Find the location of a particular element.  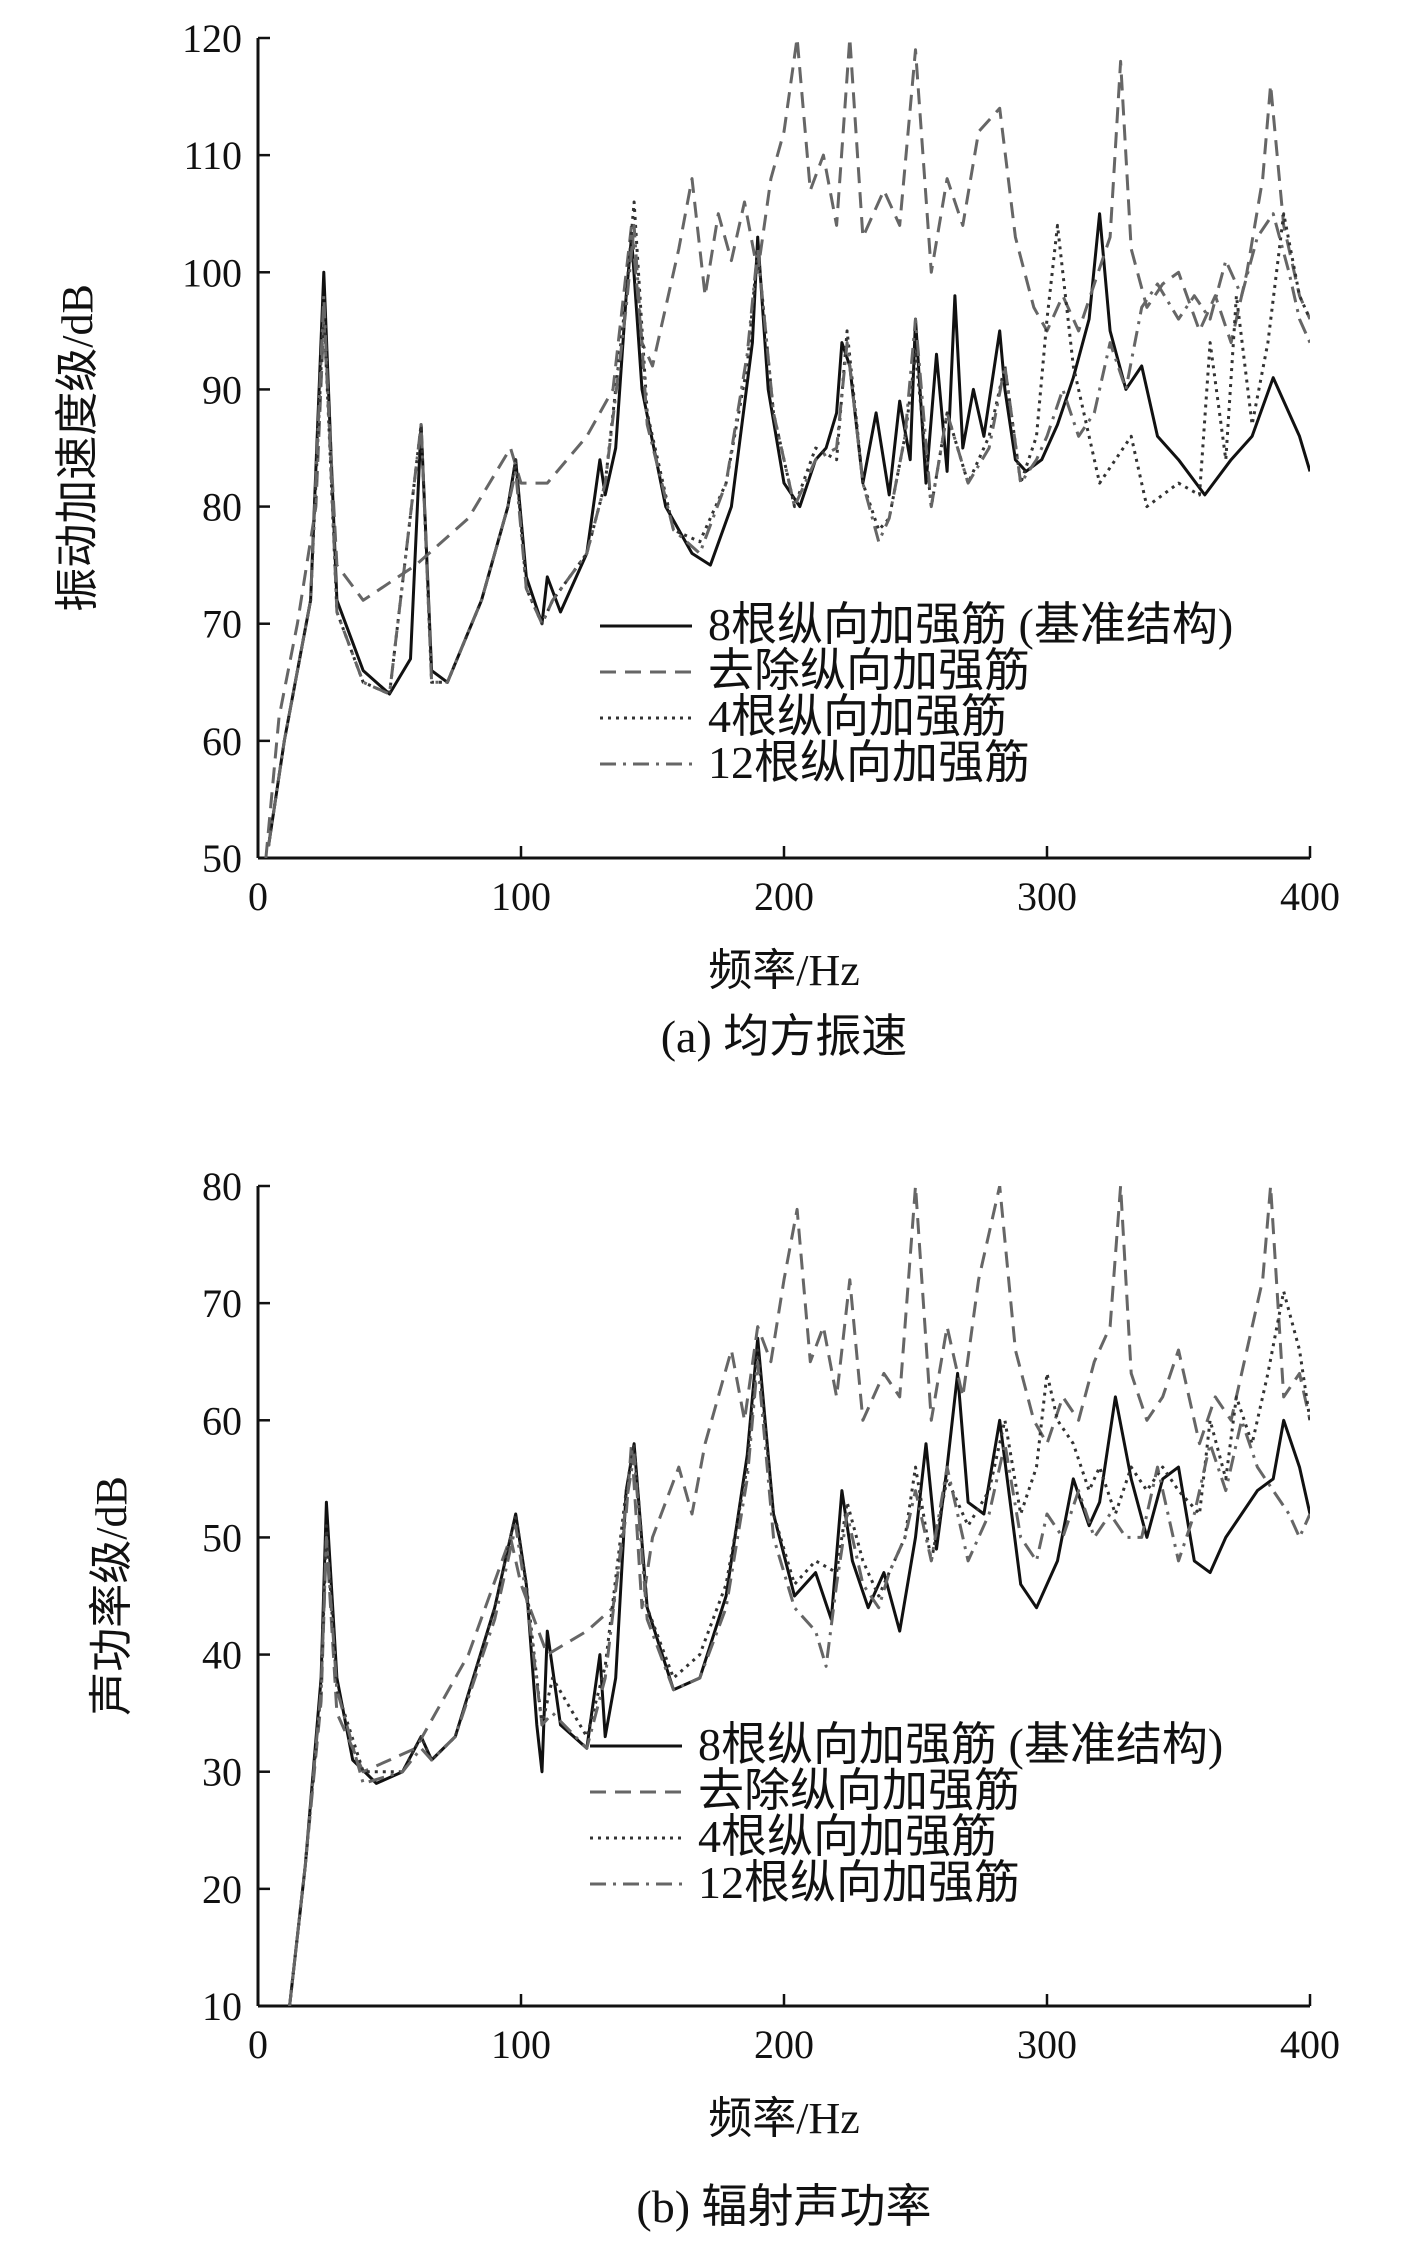

y-axis-label-a: 振动加速度级/dB is located at coordinates (77, 448).